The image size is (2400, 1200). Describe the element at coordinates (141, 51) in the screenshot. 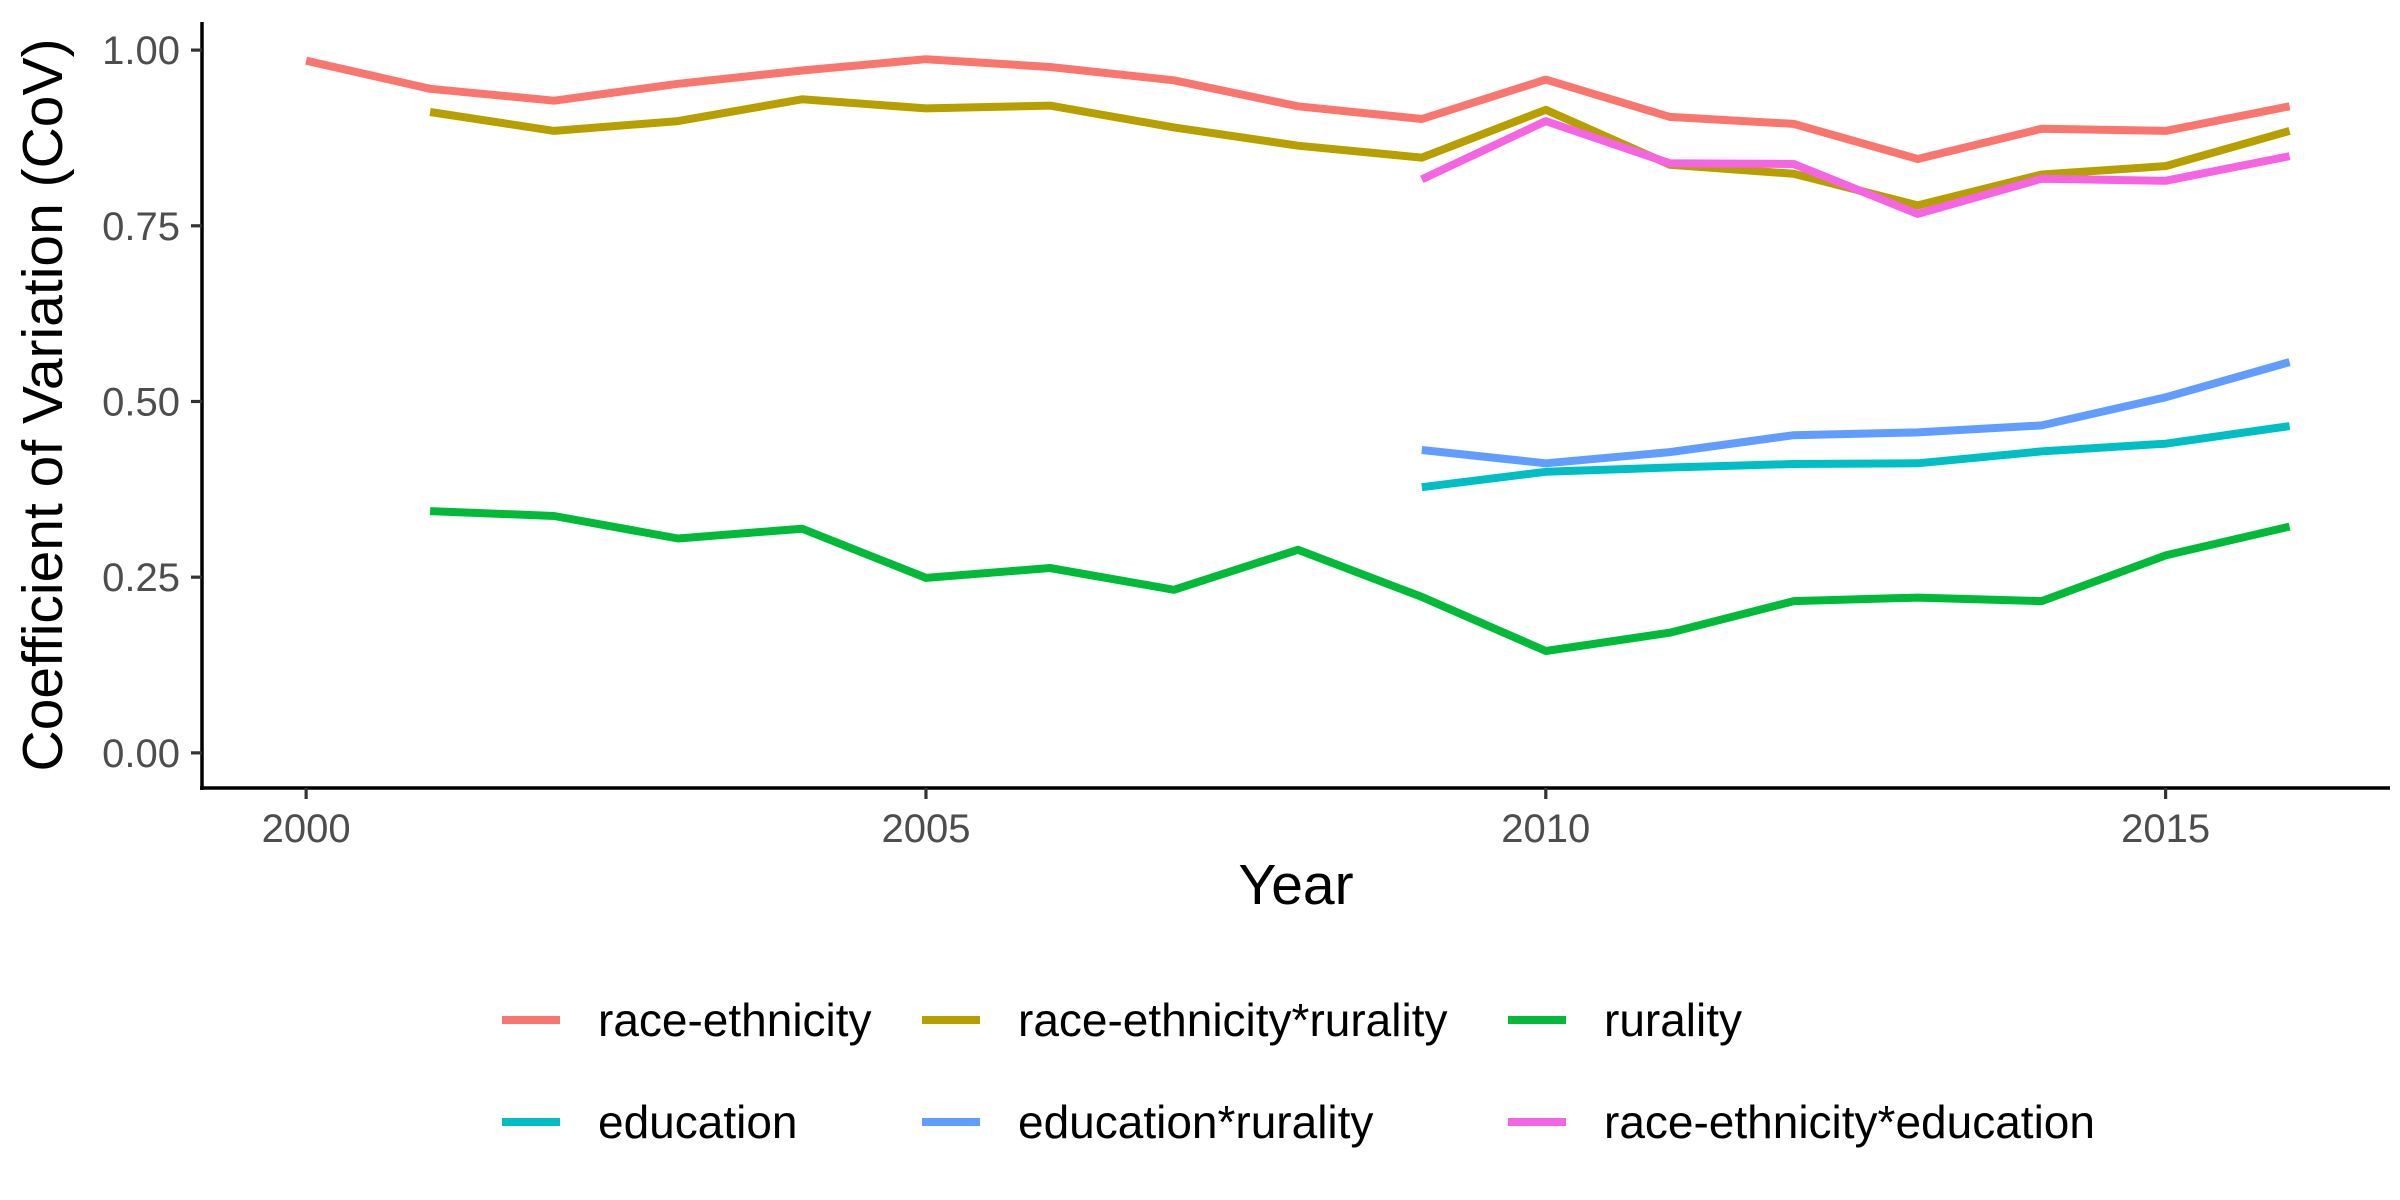

I see `y-tick-label: 1.00` at that location.